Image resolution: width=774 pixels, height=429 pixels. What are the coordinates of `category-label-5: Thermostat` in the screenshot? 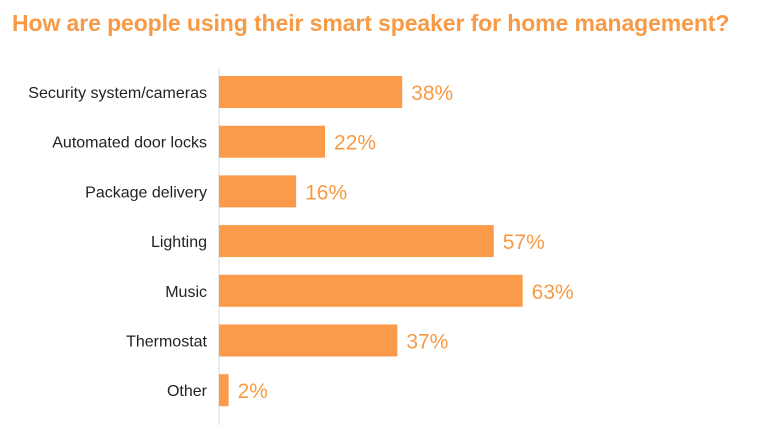 It's located at (166, 342).